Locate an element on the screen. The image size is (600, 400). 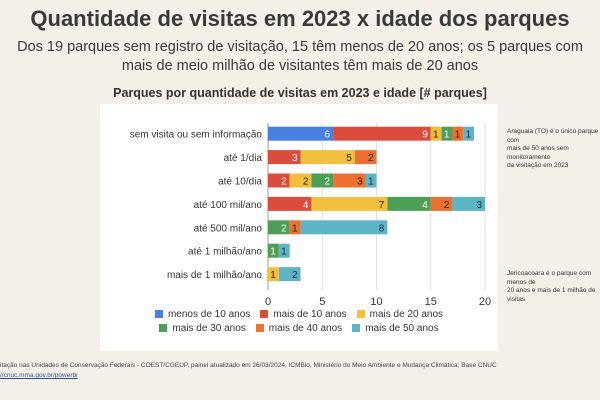
legend-label: mais de 10 anos is located at coordinates (310, 314).